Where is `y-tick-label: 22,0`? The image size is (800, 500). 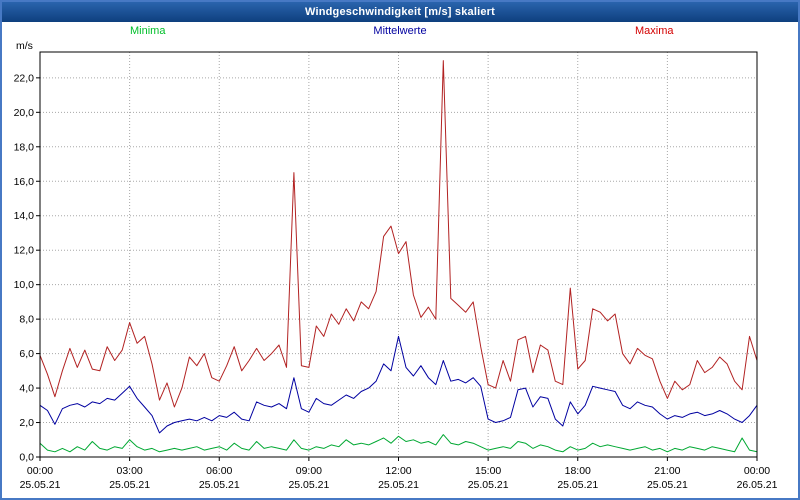
y-tick-label: 22,0 is located at coordinates (24, 78).